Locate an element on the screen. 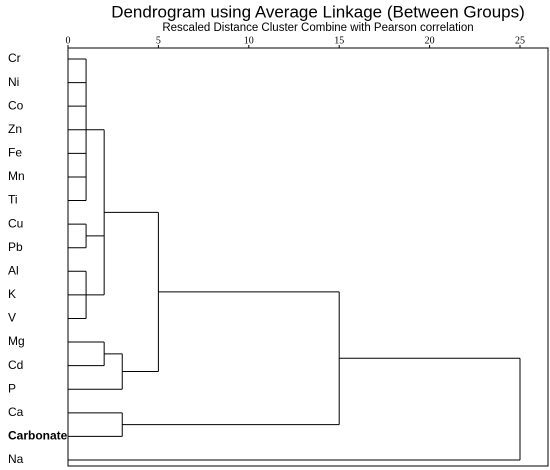 Image resolution: width=550 pixels, height=470 pixels. leaf-label: Mn is located at coordinates (16, 176).